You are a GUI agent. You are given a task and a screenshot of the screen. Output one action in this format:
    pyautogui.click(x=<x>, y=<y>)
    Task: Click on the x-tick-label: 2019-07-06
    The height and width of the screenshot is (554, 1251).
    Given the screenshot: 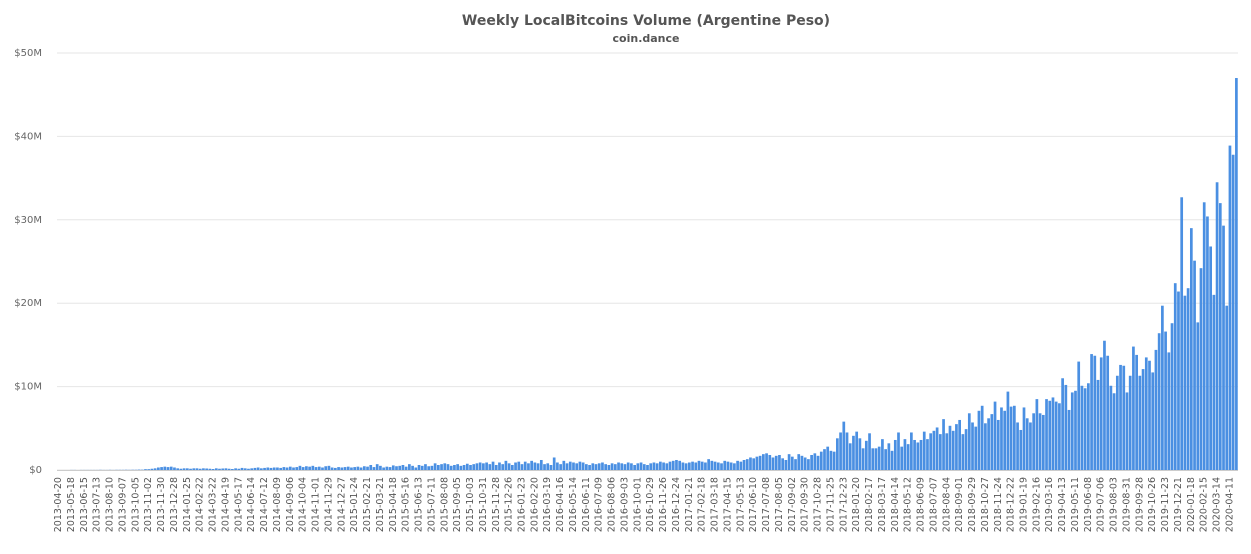 What is the action you would take?
    pyautogui.click(x=1101, y=504)
    